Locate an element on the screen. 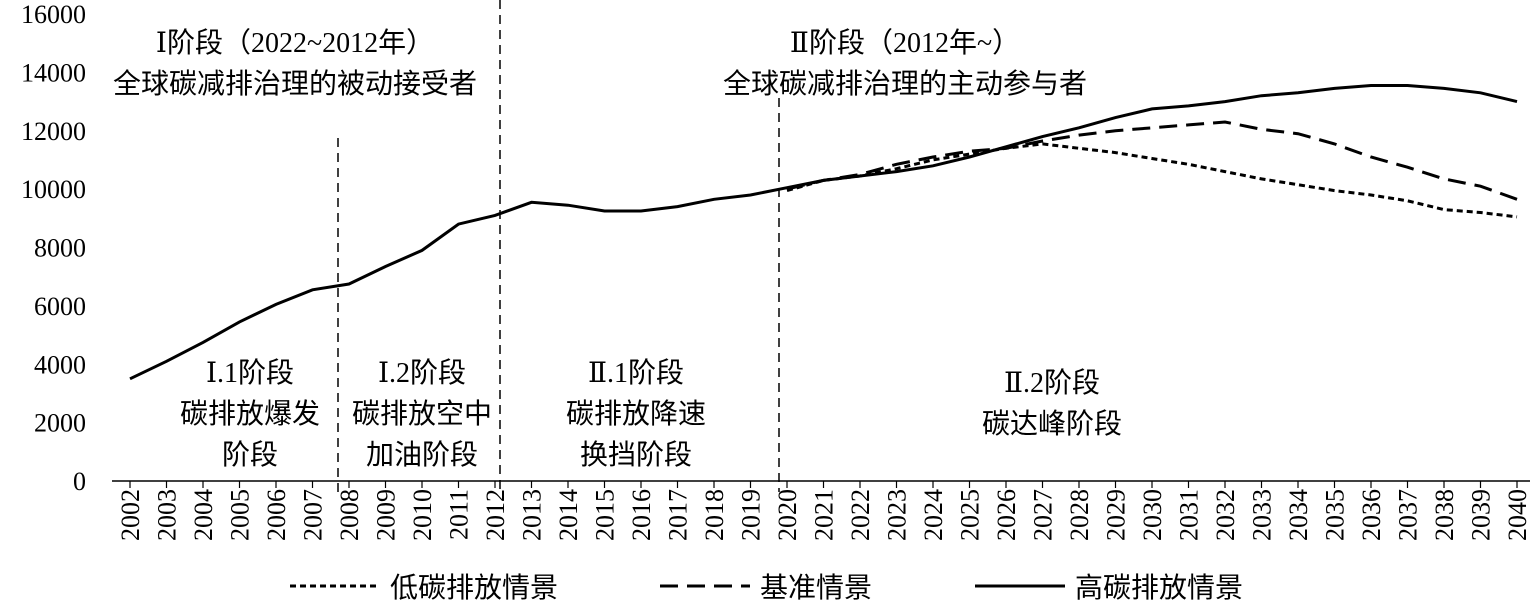 The height and width of the screenshot is (611, 1535). annotation: 加油阶段 is located at coordinates (422, 455).